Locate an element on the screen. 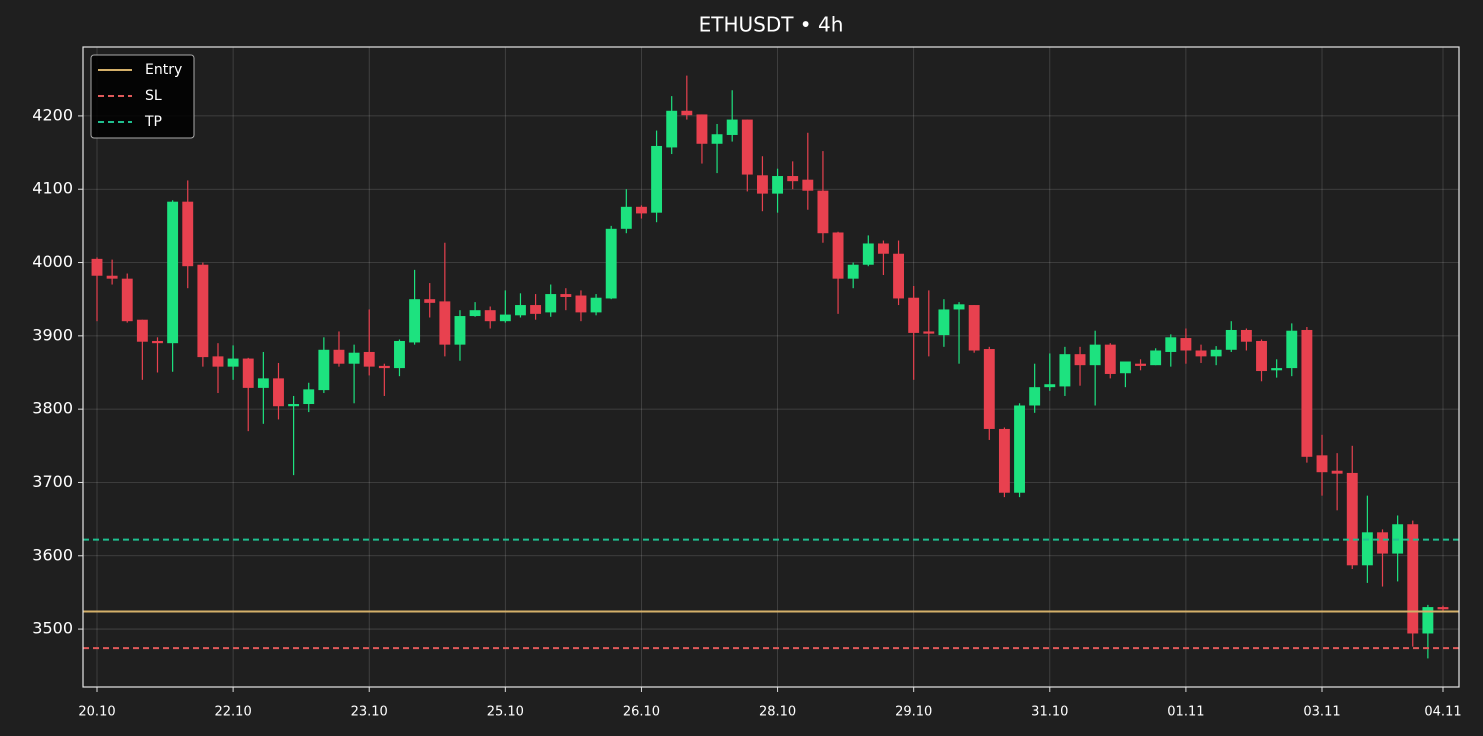  legend-label: SL is located at coordinates (153, 96).